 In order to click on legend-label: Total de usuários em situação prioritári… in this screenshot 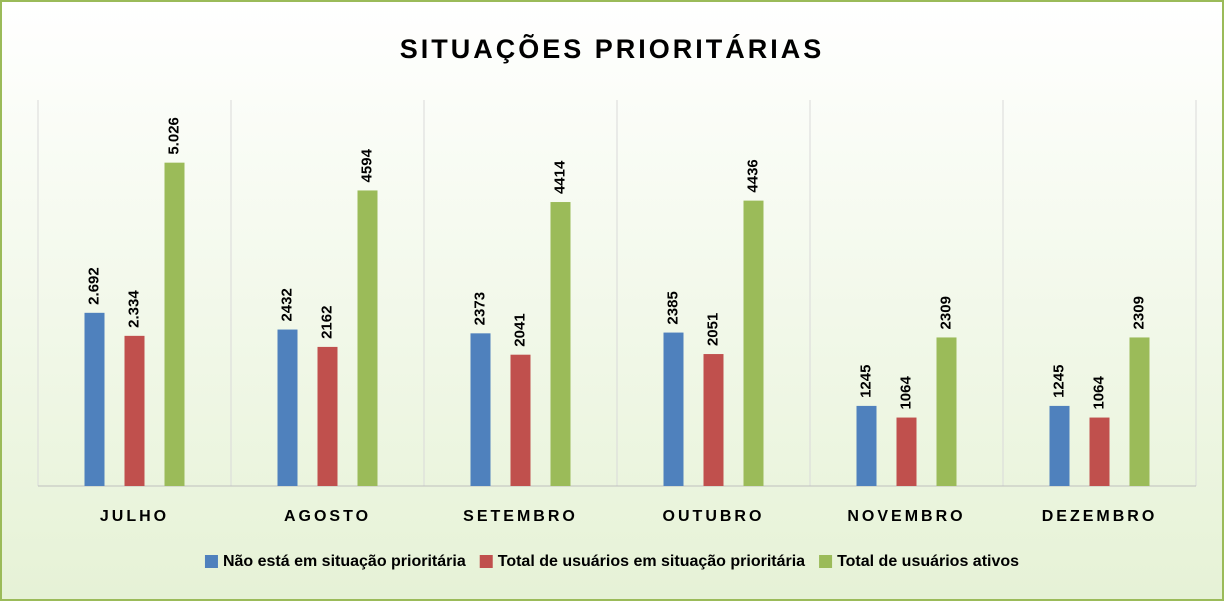, I will do `click(651, 561)`.